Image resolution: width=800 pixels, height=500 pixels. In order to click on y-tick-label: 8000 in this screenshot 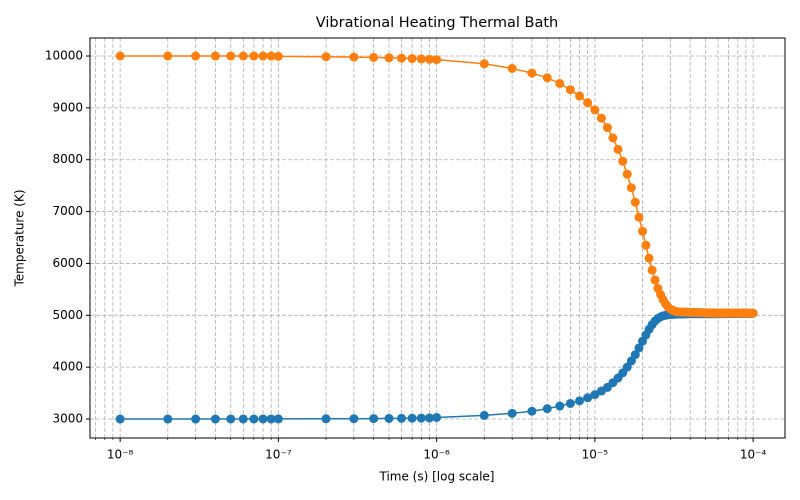, I will do `click(67, 159)`.